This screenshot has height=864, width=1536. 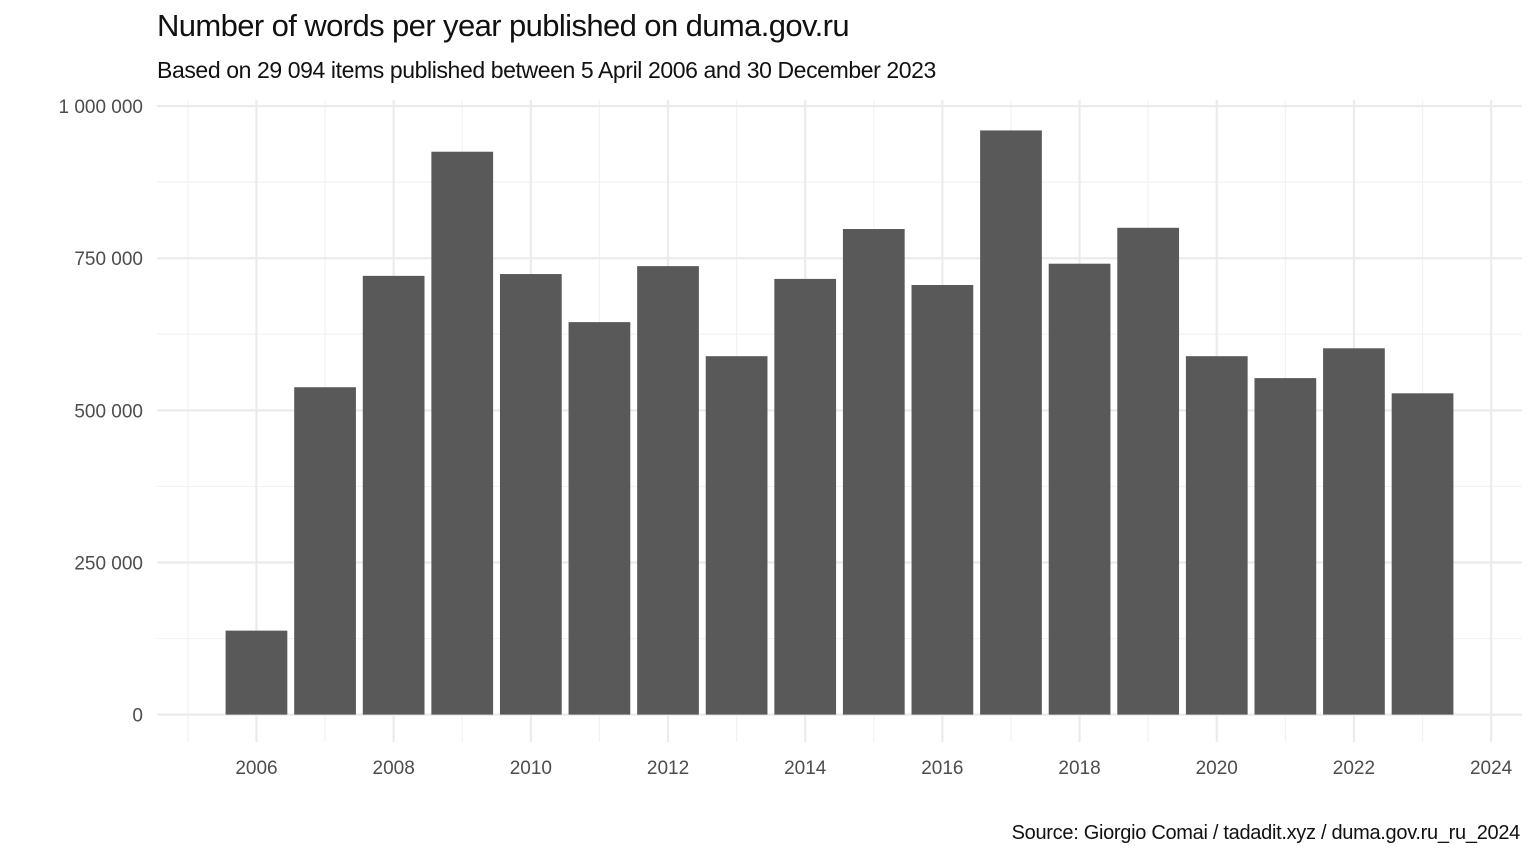 I want to click on x-tick-label: 2022, so click(x=1354, y=768).